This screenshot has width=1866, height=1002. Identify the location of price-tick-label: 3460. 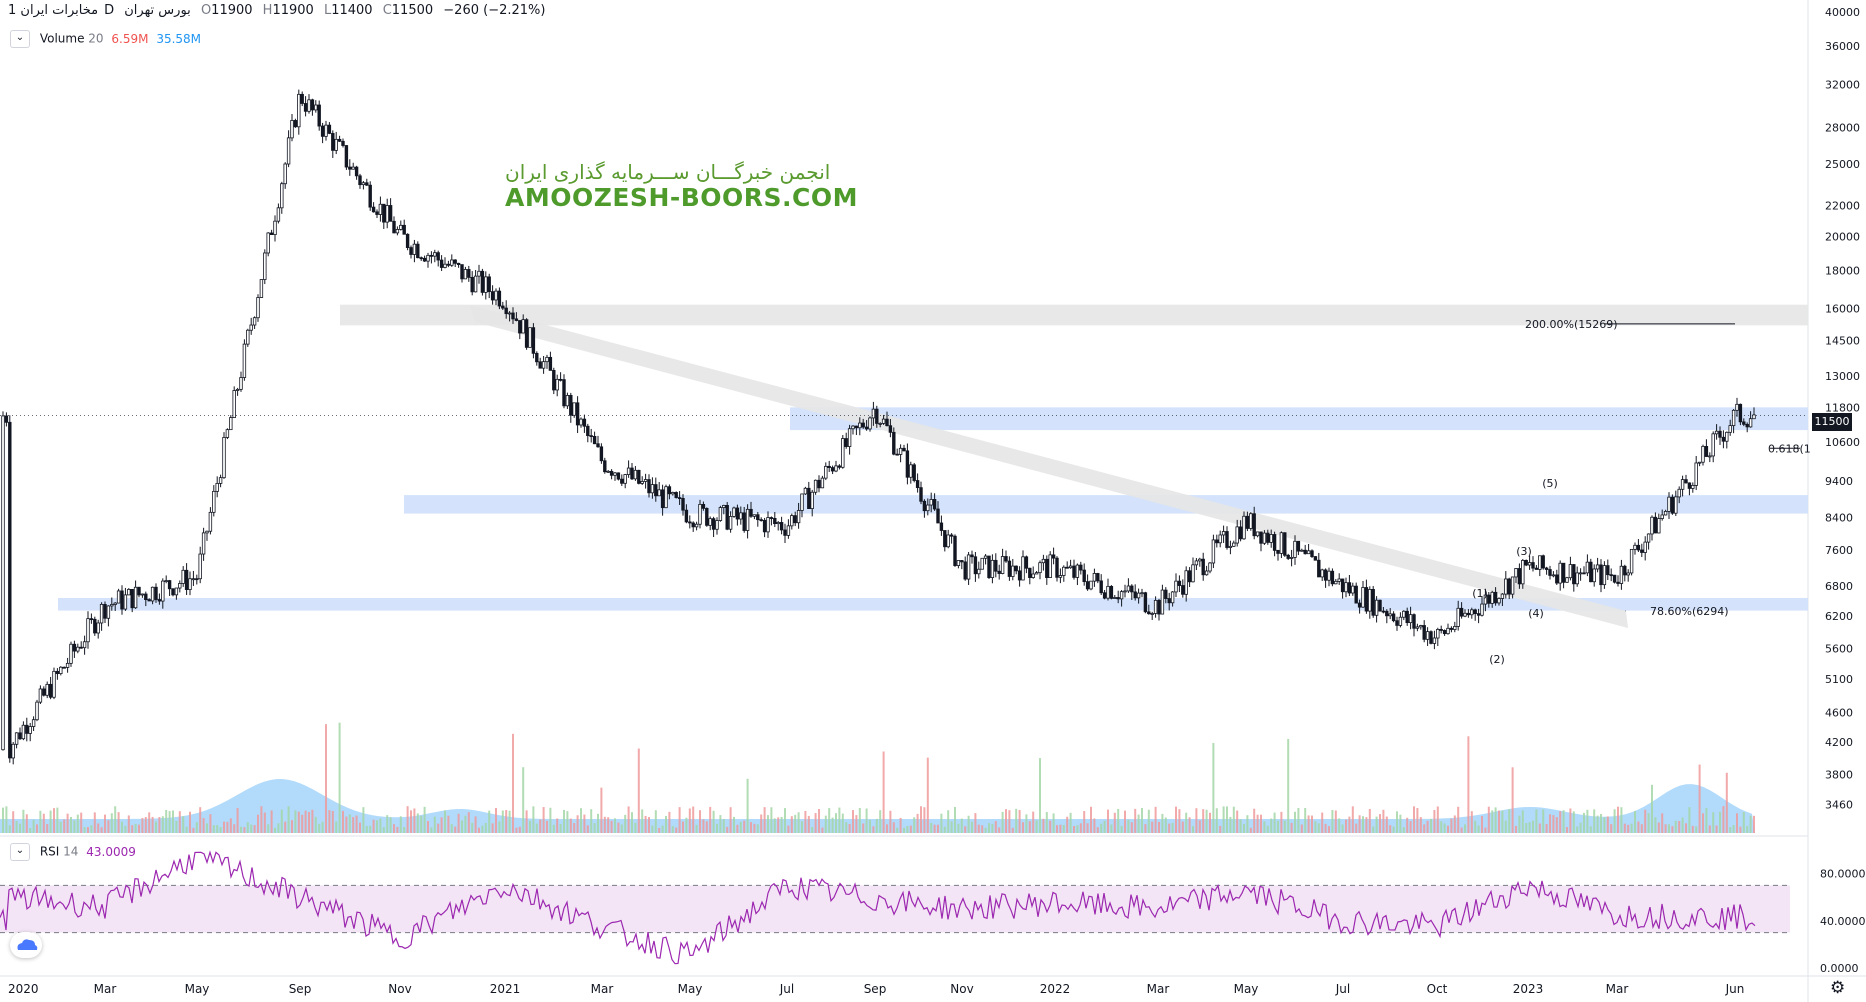
(1839, 805).